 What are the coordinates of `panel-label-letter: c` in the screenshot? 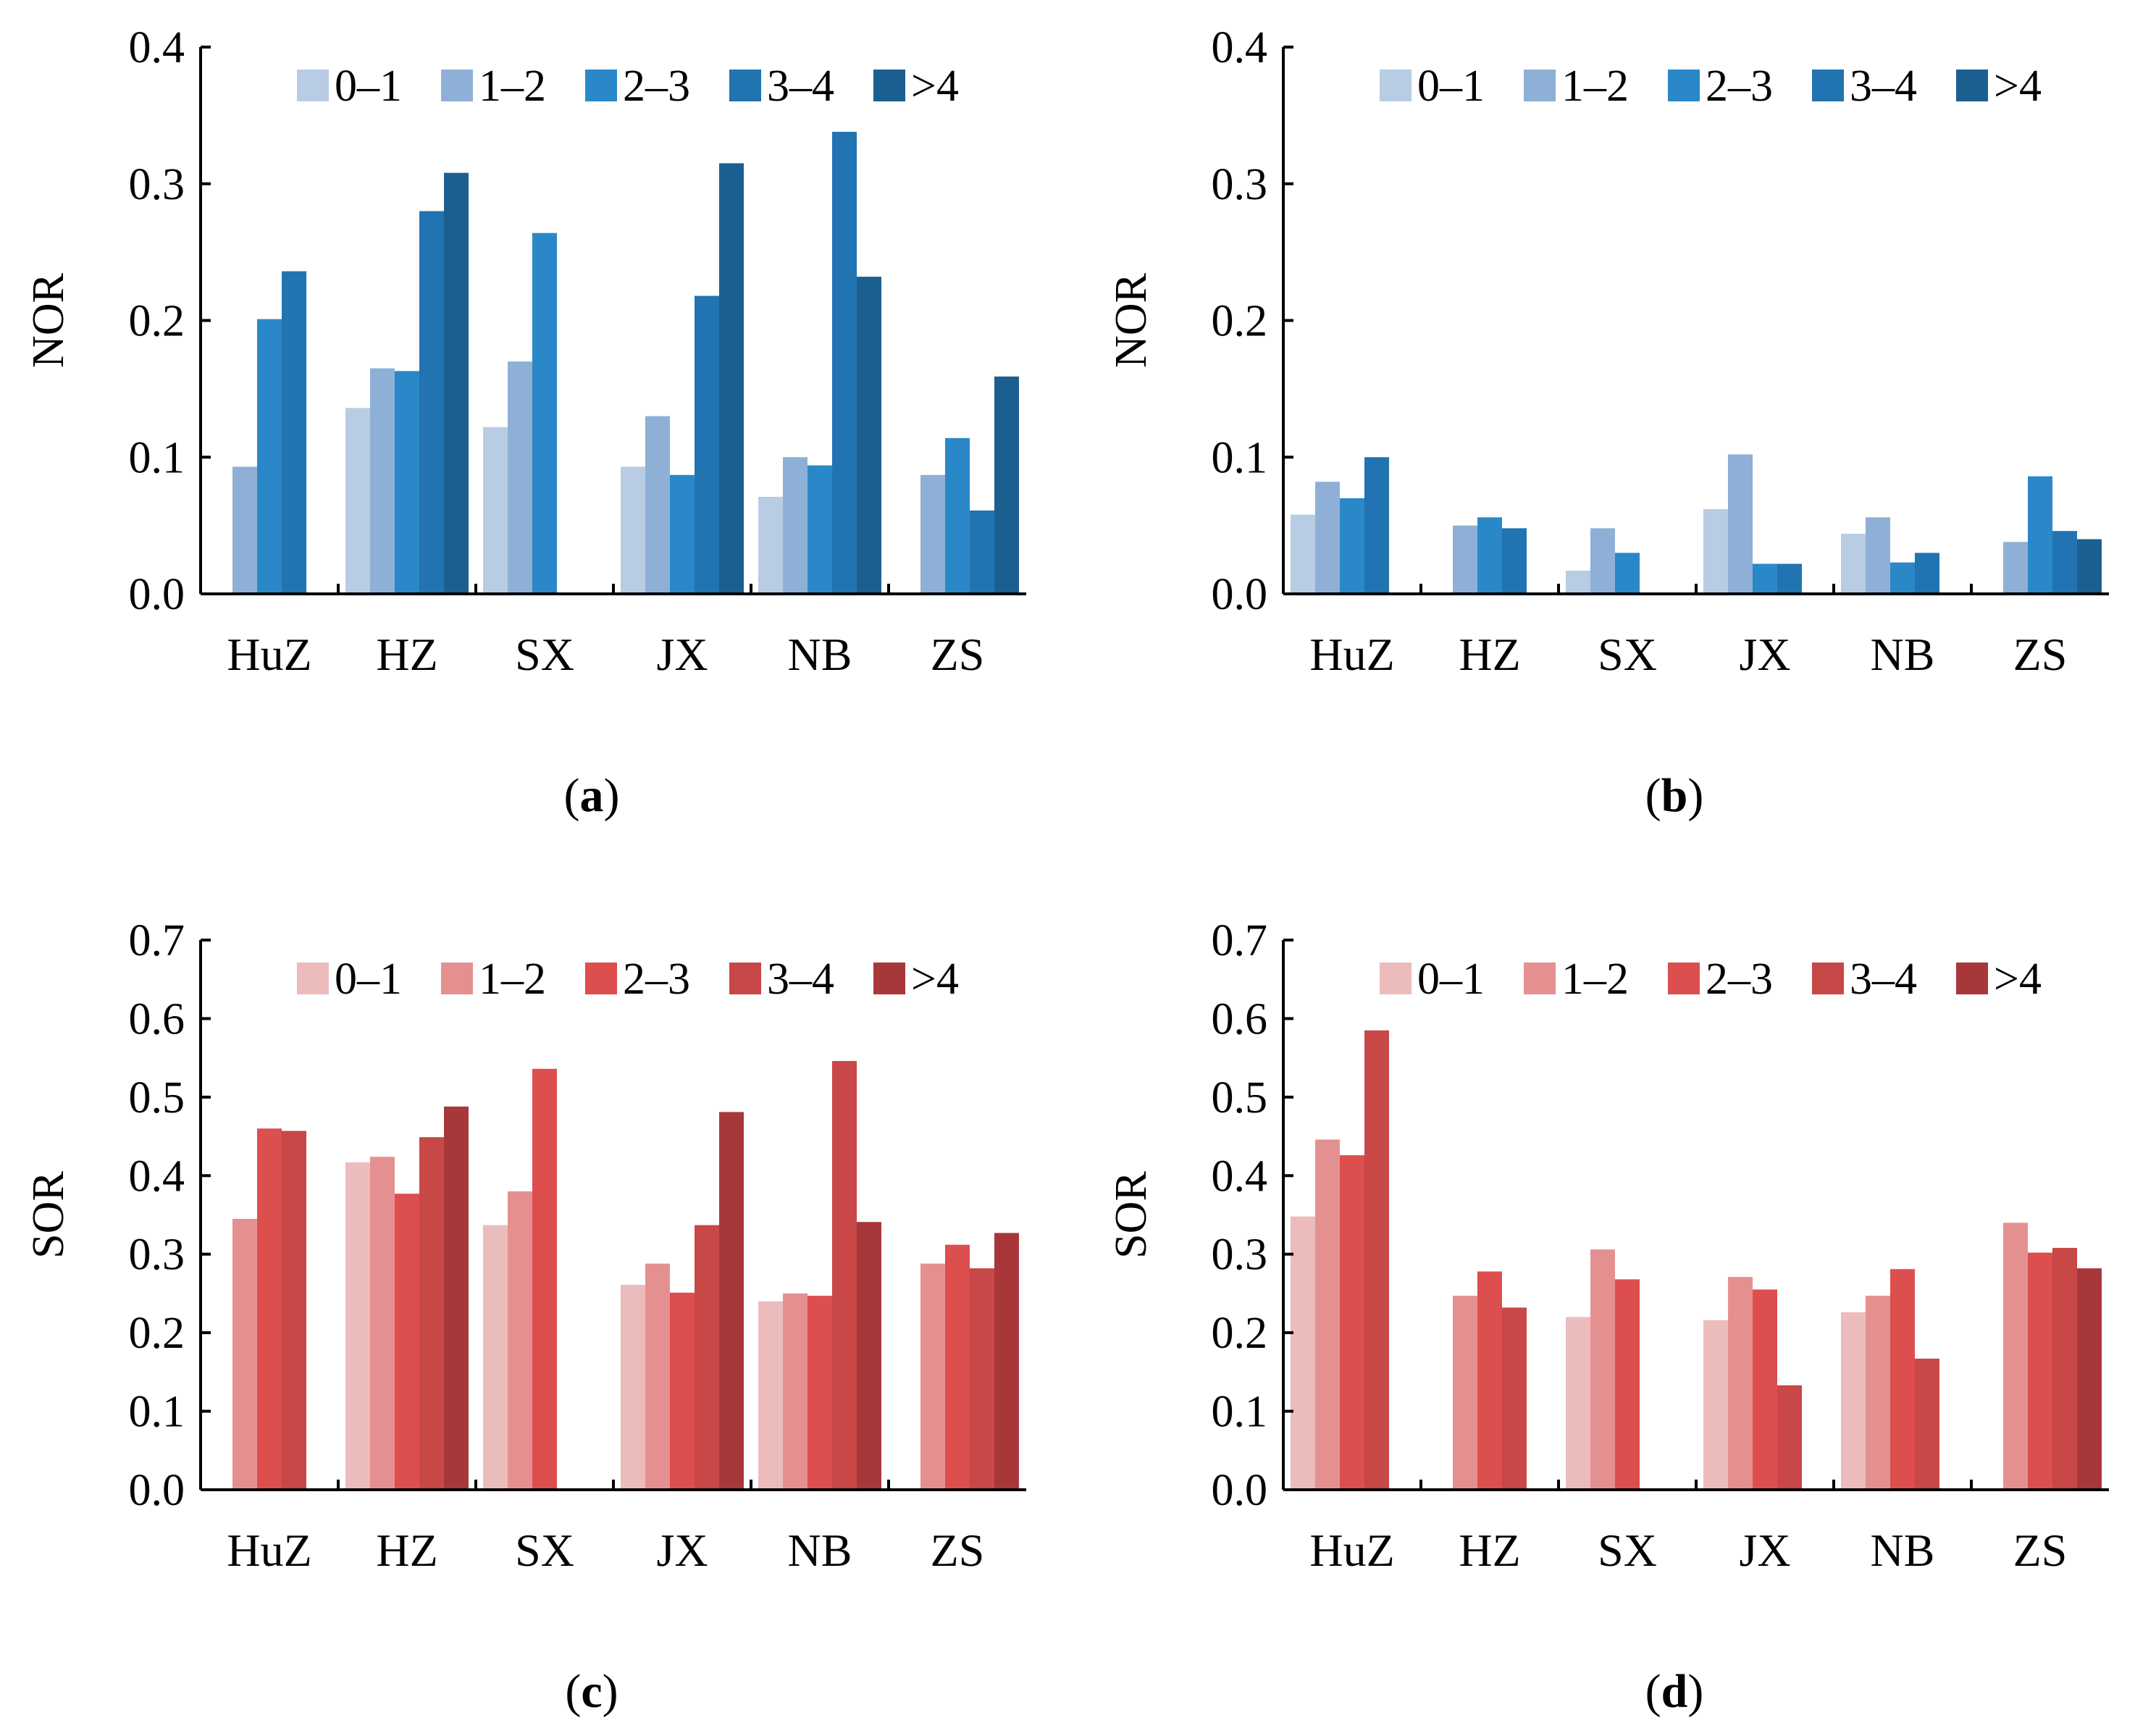 It's located at (591, 1691).